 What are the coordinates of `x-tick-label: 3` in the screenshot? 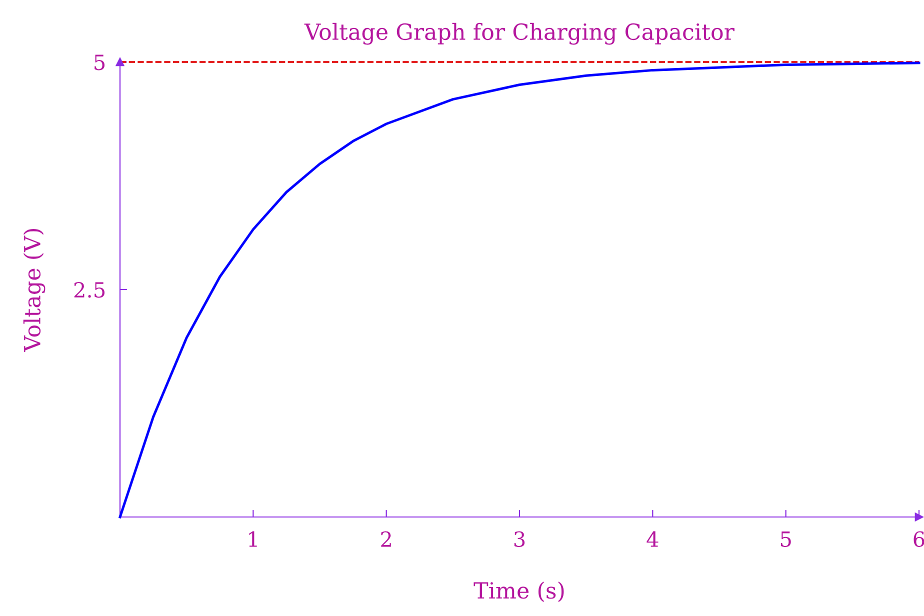 It's located at (519, 539).